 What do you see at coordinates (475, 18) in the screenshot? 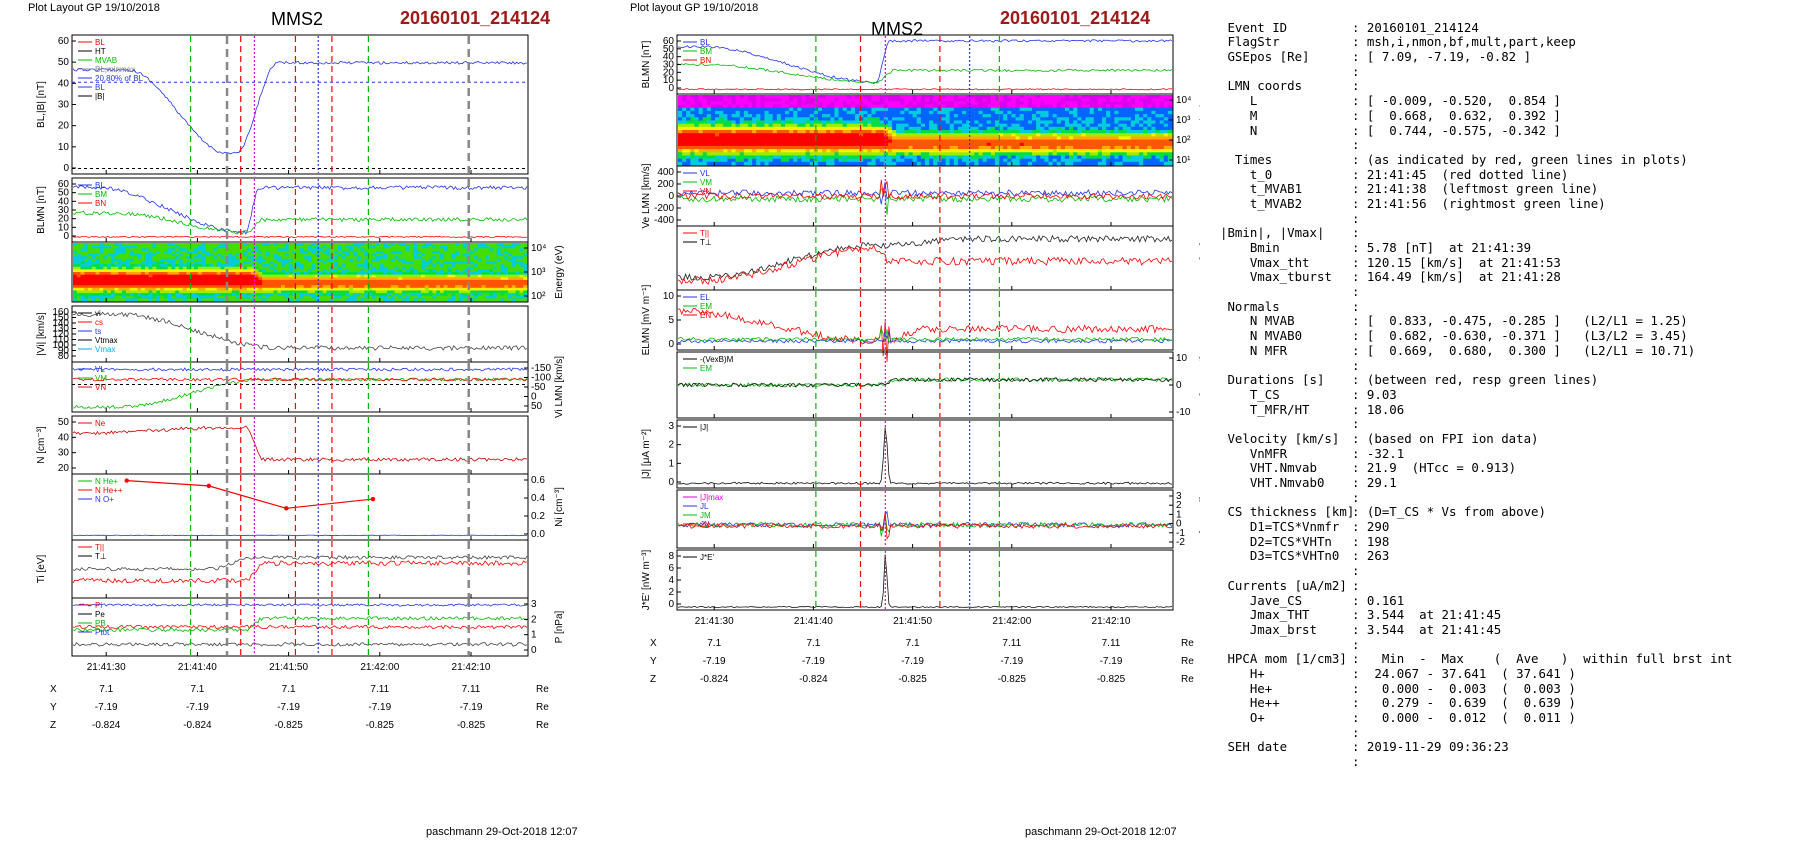
I see `left-event-id: 20160101_214124` at bounding box center [475, 18].